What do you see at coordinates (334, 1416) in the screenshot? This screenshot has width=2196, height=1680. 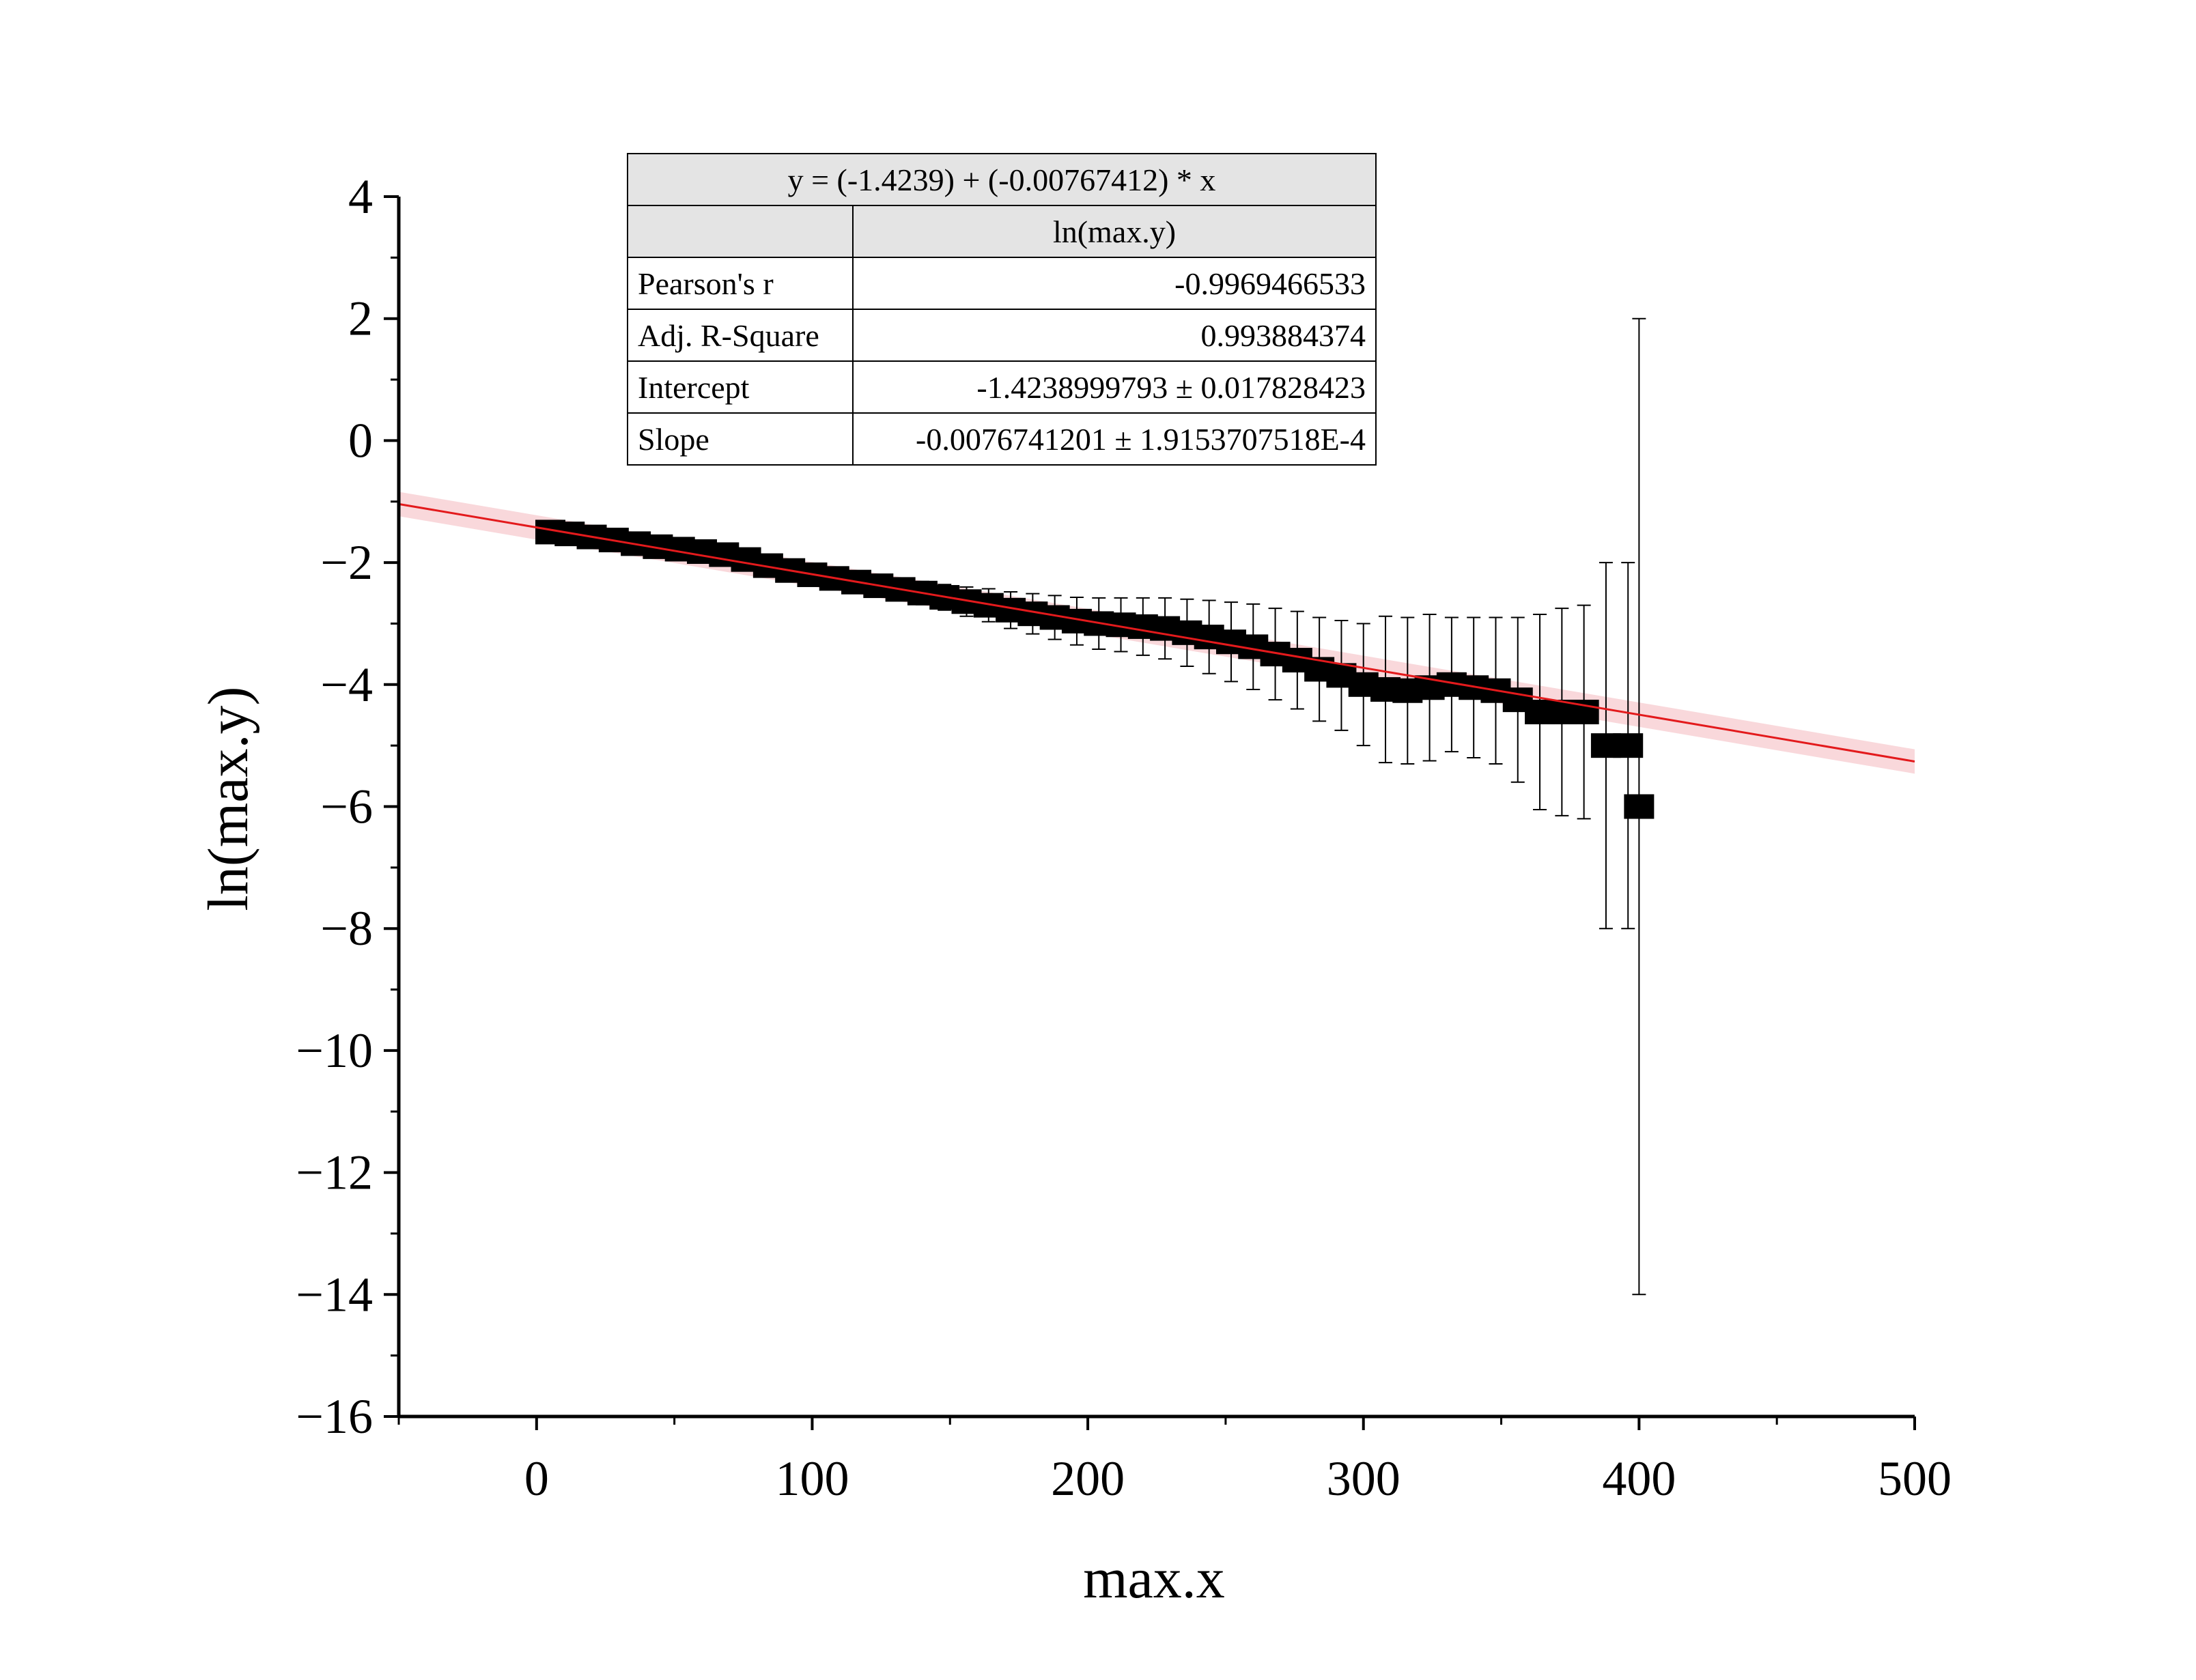 I see `y-tick-label: −16` at bounding box center [334, 1416].